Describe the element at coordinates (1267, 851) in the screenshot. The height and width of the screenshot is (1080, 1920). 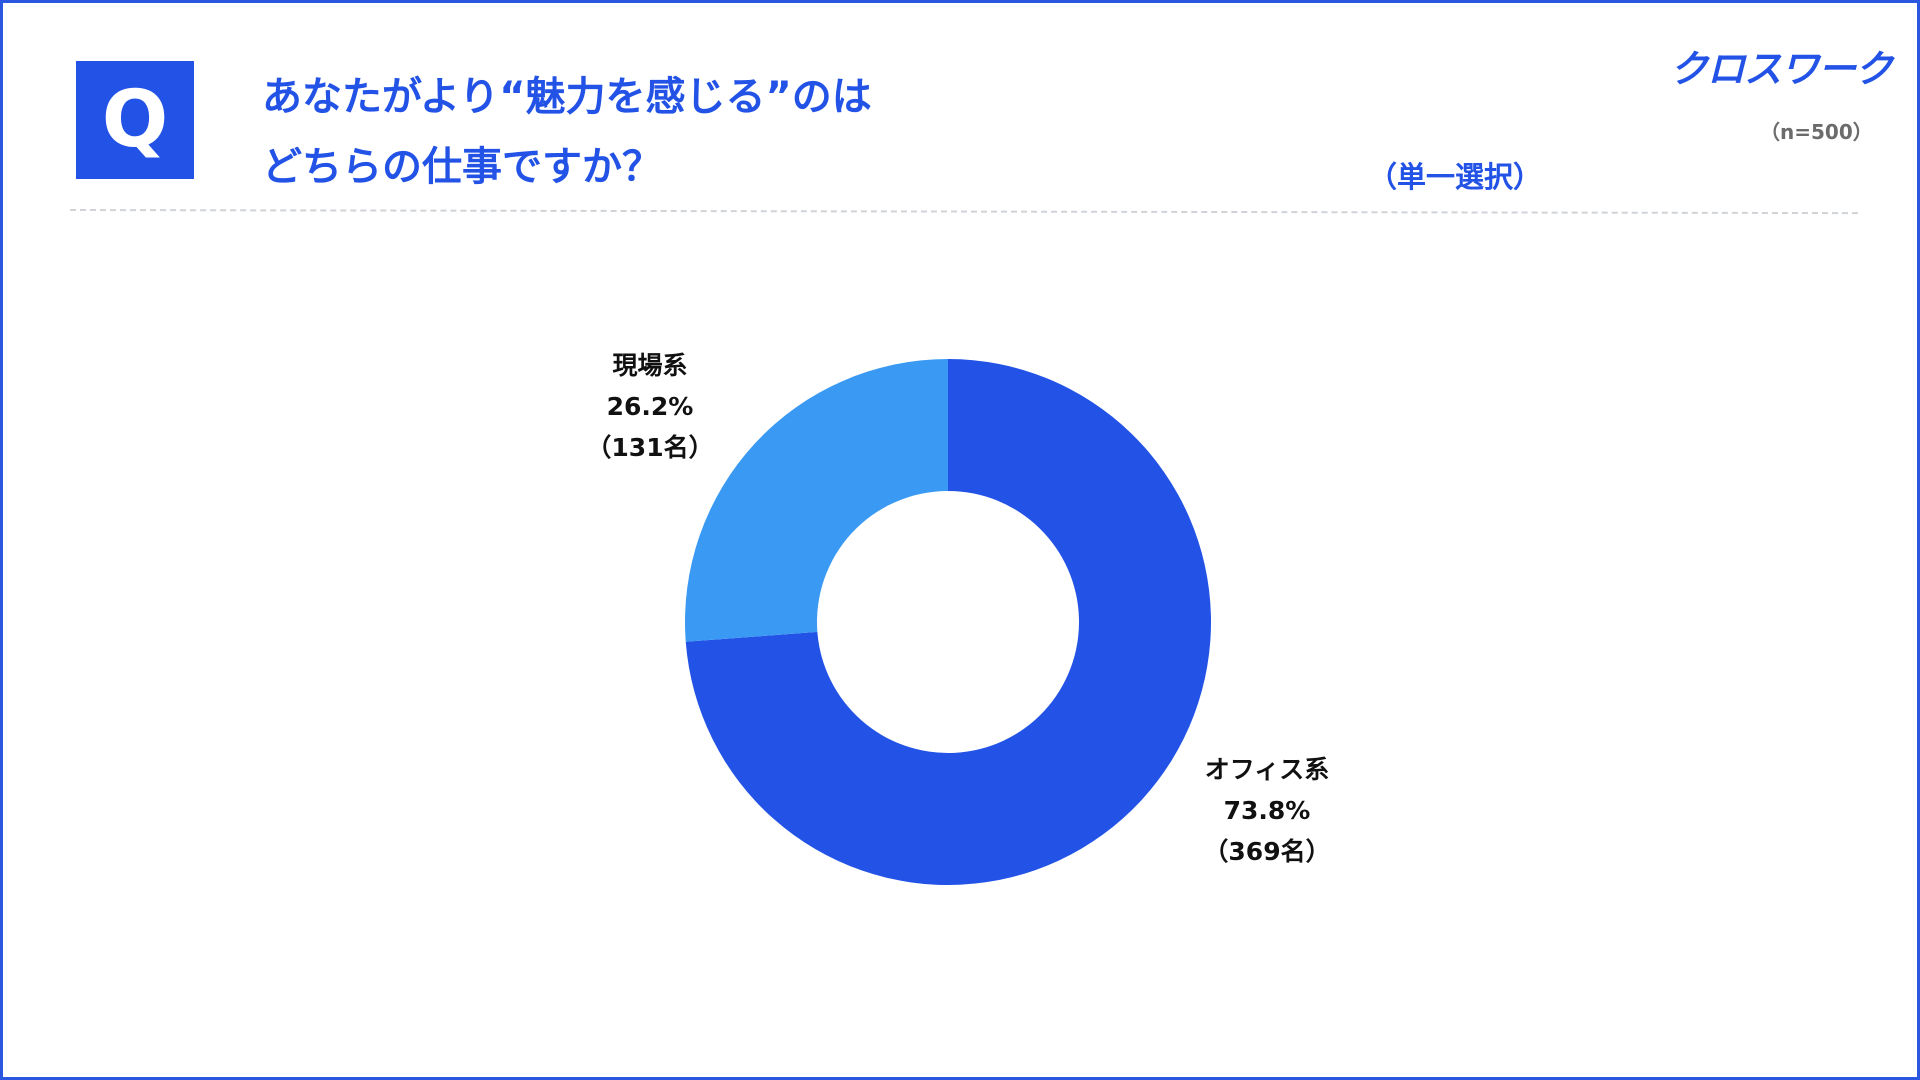
I see `slice-label-office-count: （369名）` at that location.